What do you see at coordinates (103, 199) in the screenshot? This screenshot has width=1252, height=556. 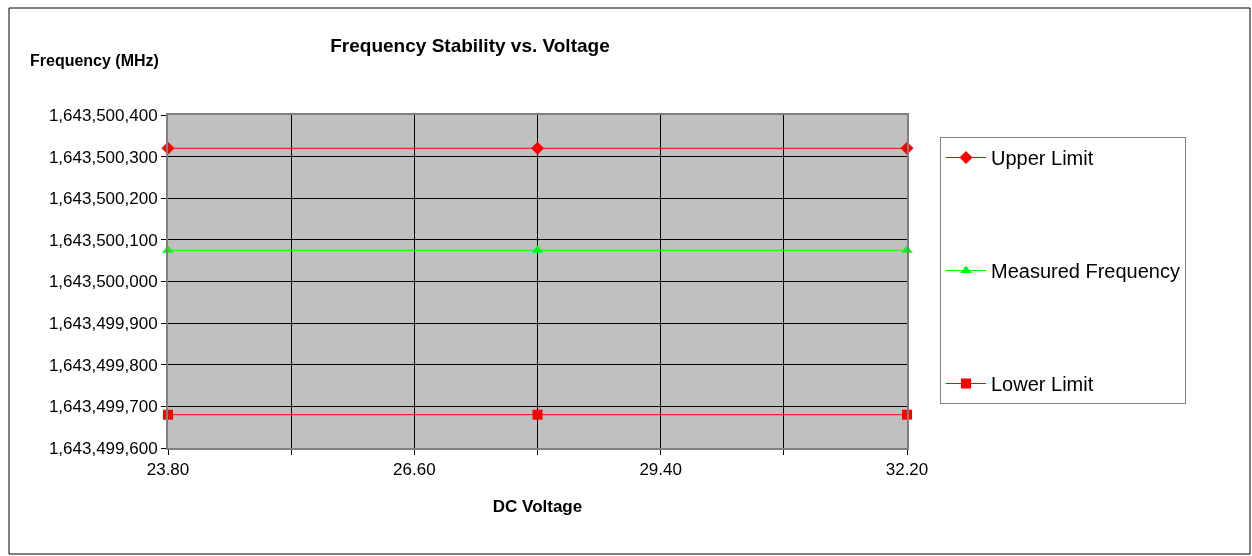 I see `y-tick-label: 1,643,500,200` at bounding box center [103, 199].